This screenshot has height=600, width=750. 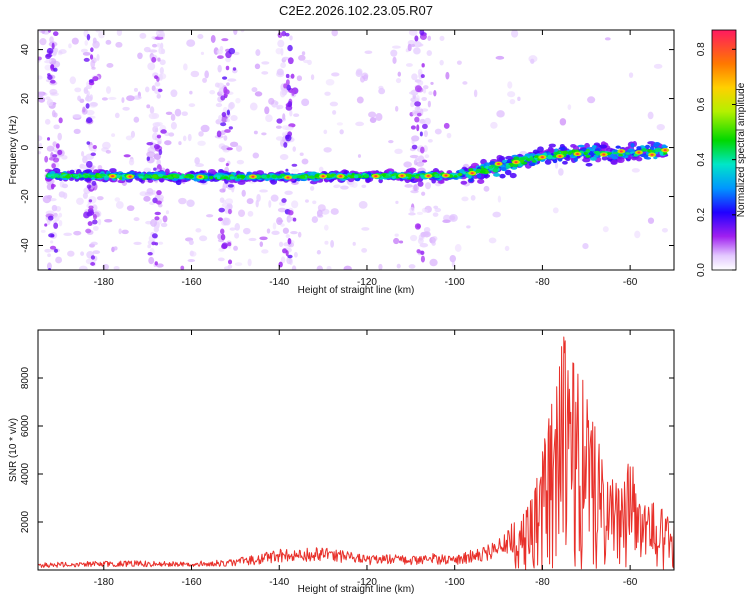 What do you see at coordinates (455, 582) in the screenshot?
I see `snr-x-tick-label: -100` at bounding box center [455, 582].